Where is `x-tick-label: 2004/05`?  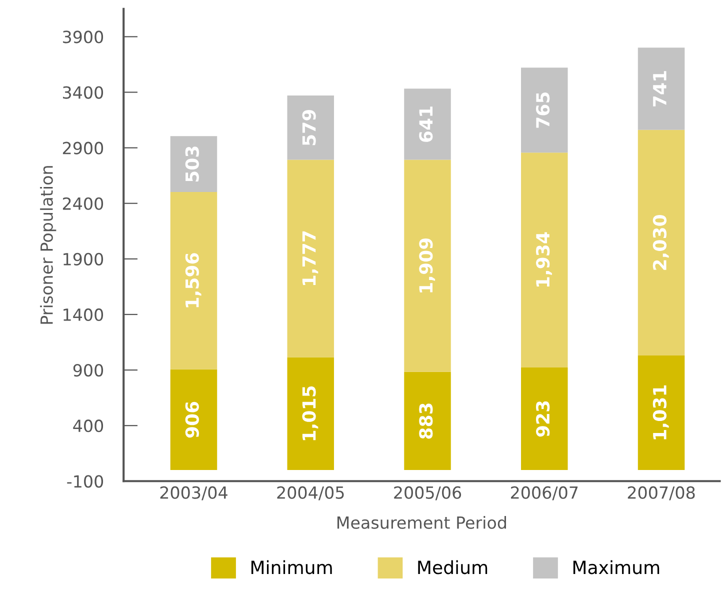
x-tick-label: 2004/05 is located at coordinates (310, 493).